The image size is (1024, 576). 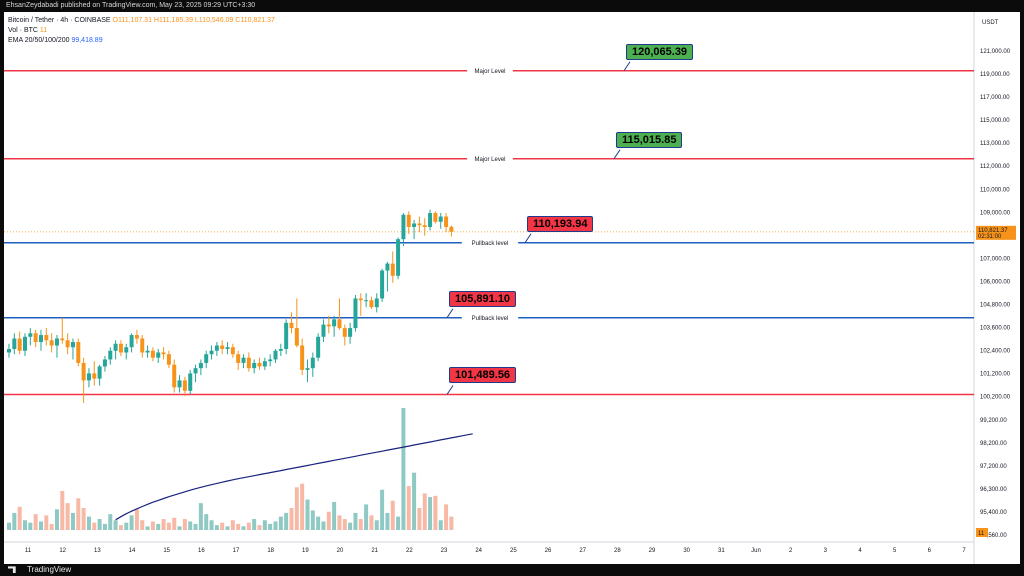 I want to click on price-callout: 101,489.56, so click(x=483, y=375).